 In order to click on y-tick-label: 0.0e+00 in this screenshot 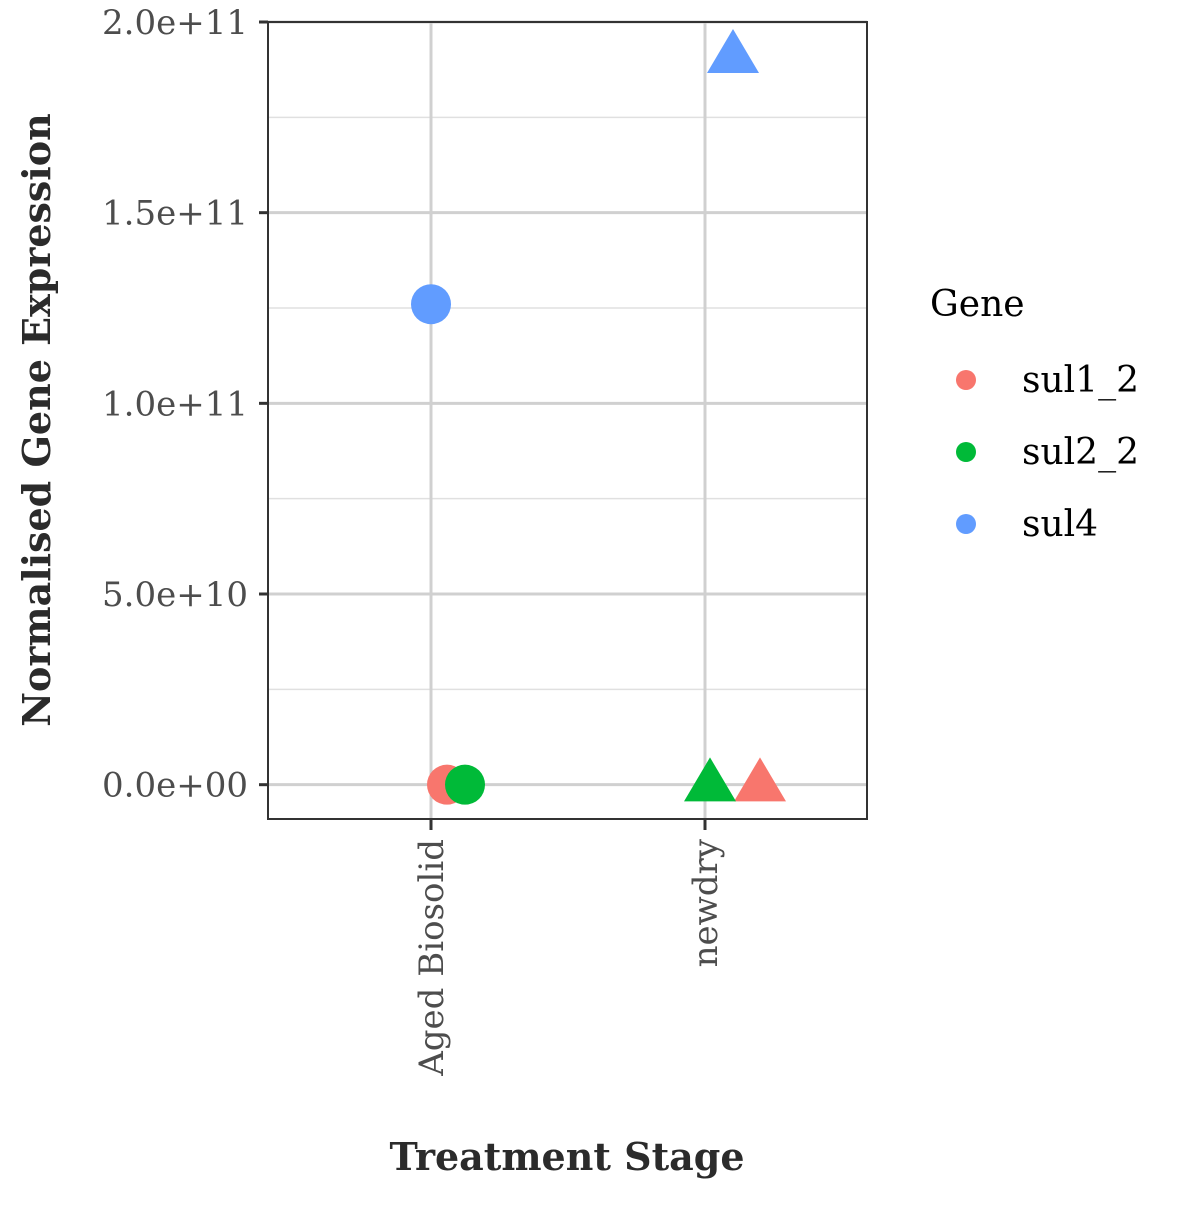, I will do `click(175, 786)`.